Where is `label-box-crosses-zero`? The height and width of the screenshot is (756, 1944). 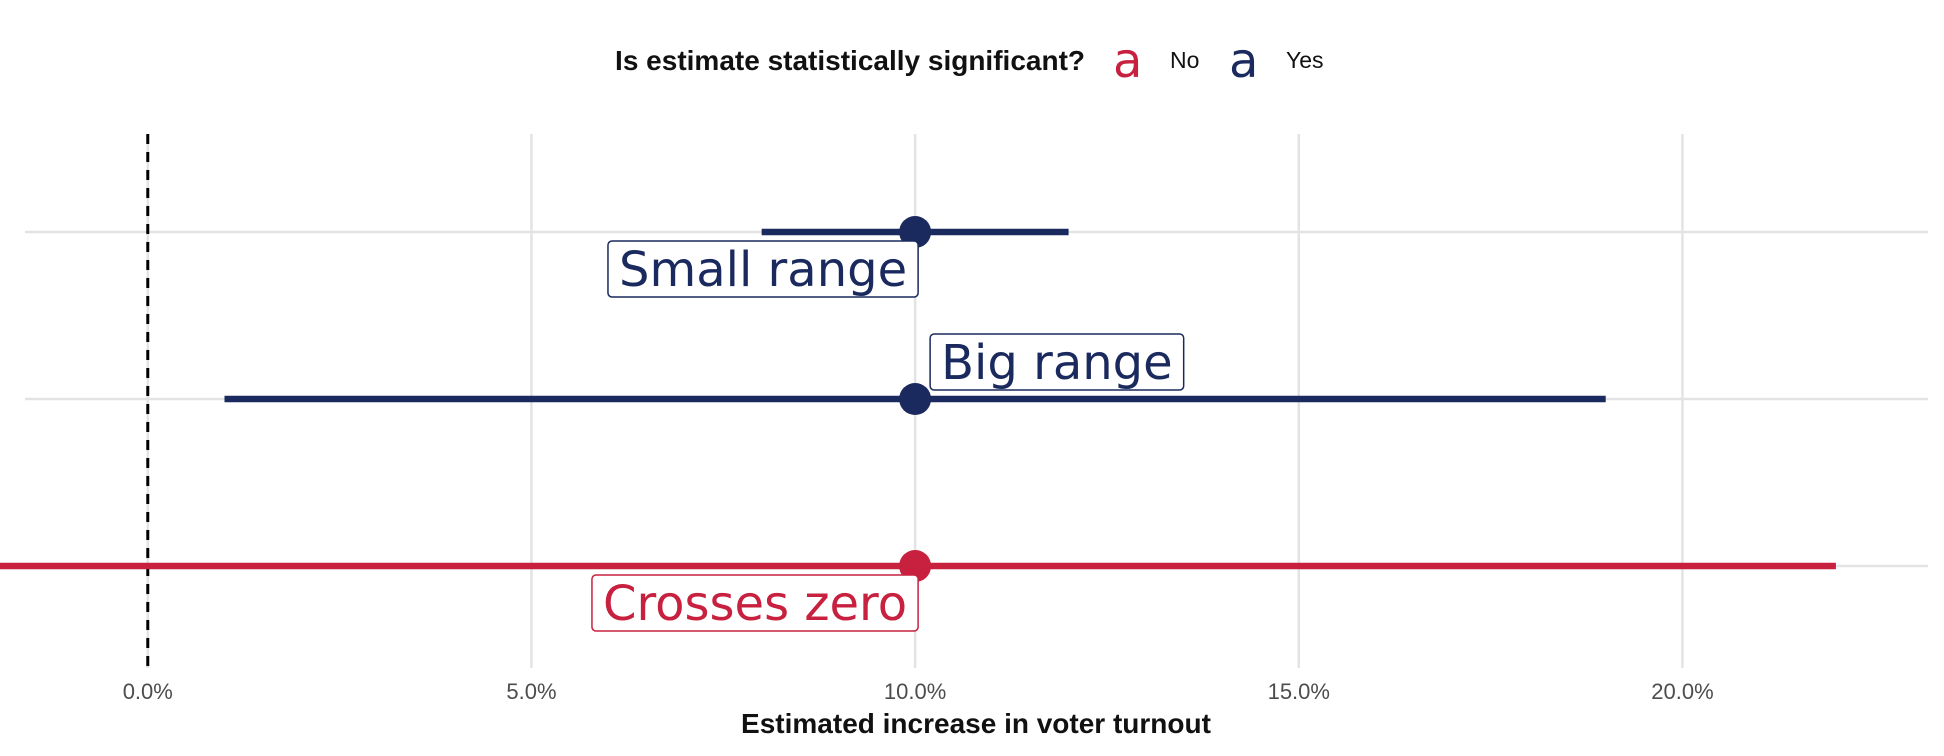
label-box-crosses-zero is located at coordinates (755, 603).